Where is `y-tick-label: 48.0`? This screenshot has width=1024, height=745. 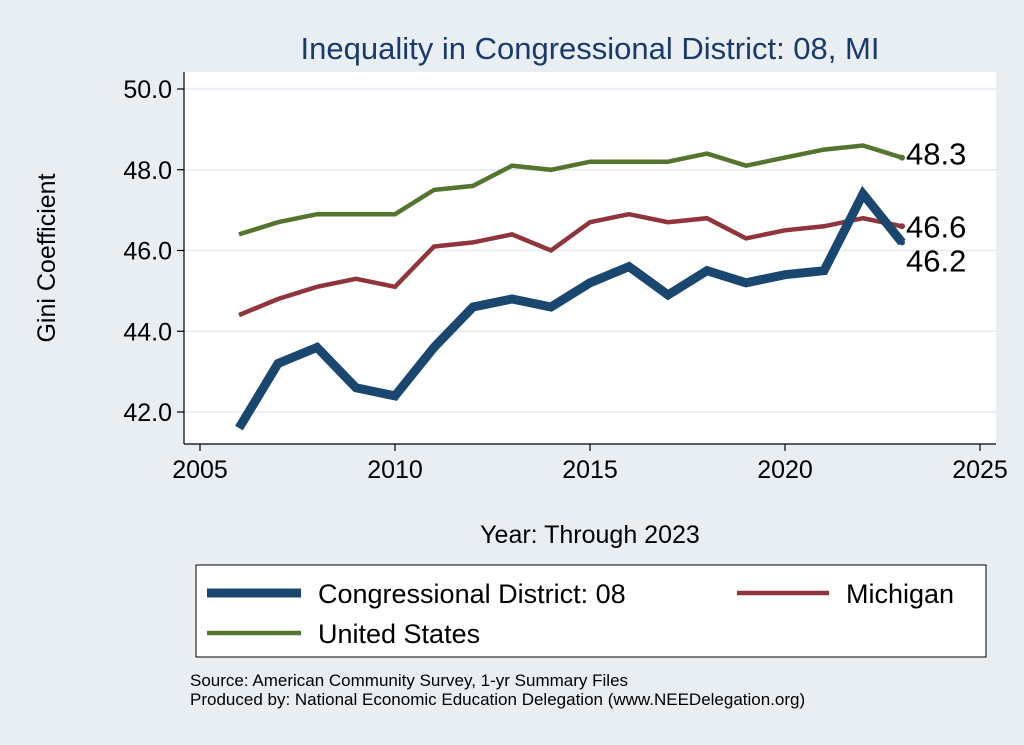
y-tick-label: 48.0 is located at coordinates (147, 171).